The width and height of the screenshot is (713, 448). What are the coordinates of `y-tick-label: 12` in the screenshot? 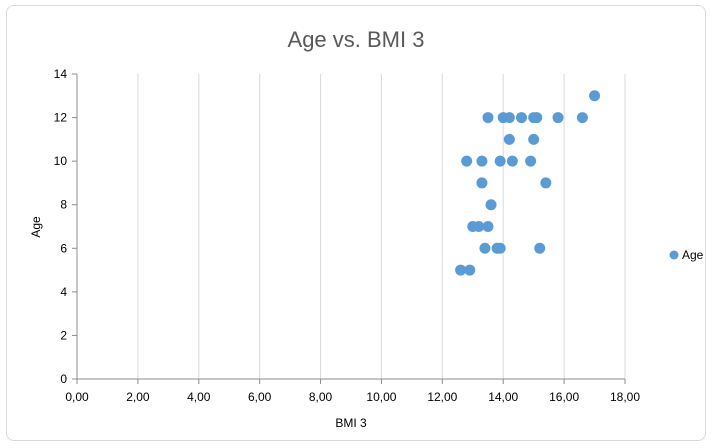 It's located at (61, 118).